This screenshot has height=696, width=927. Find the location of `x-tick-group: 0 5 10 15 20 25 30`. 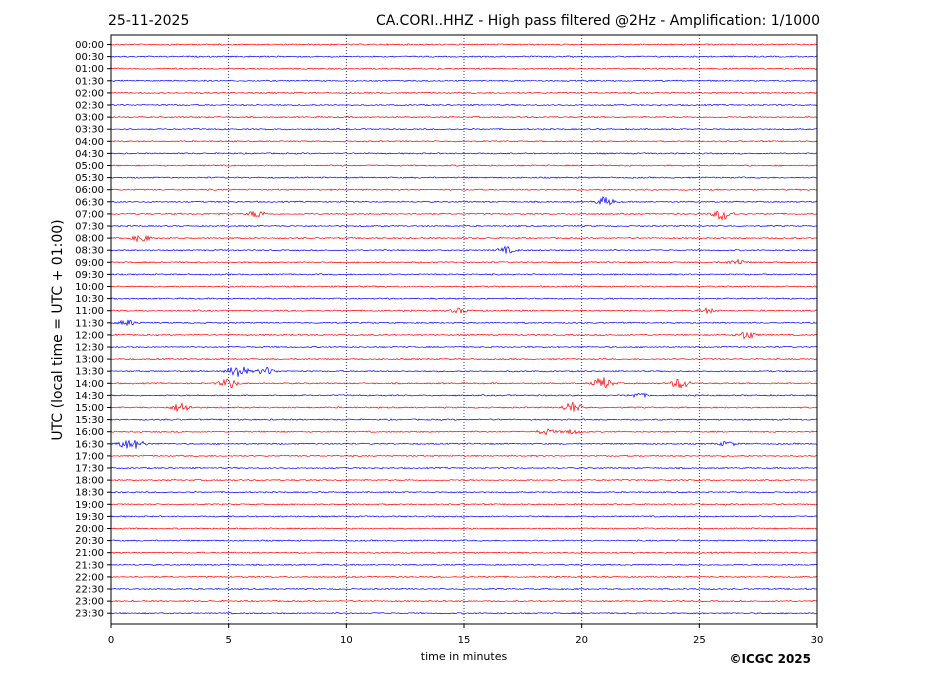

x-tick-group: 0 5 10 15 20 25 30 is located at coordinates (466, 635).